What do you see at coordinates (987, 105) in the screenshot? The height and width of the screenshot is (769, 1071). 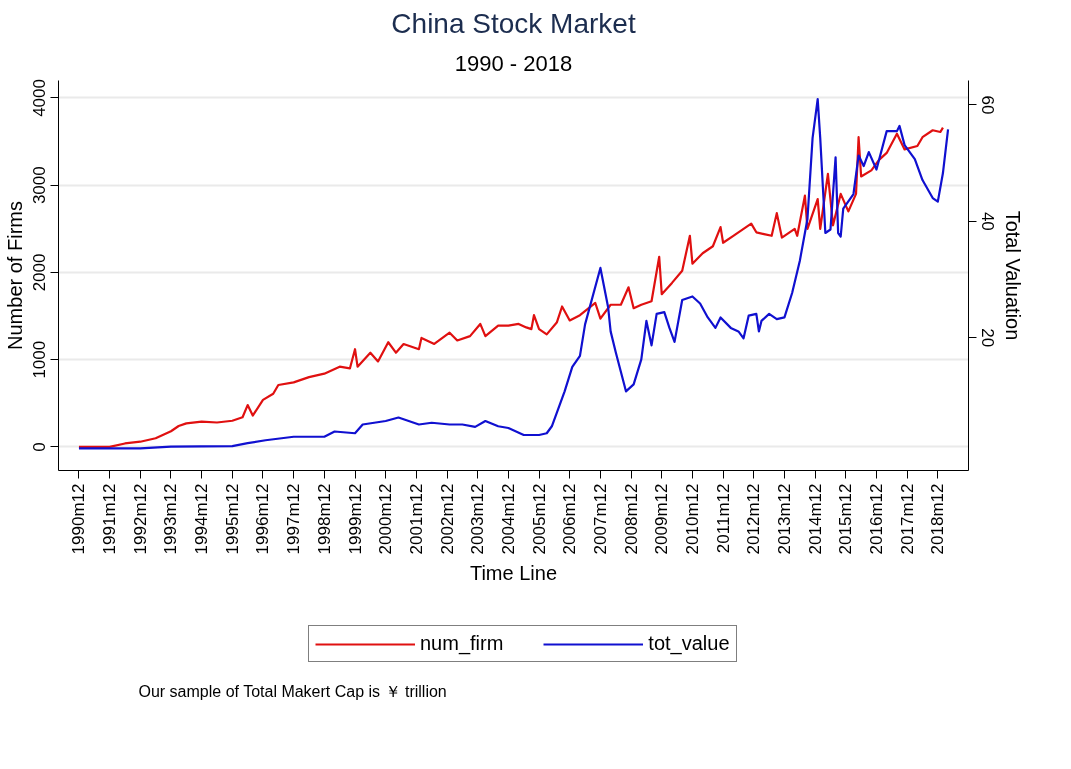 I see `y2-tick-label: 60` at bounding box center [987, 105].